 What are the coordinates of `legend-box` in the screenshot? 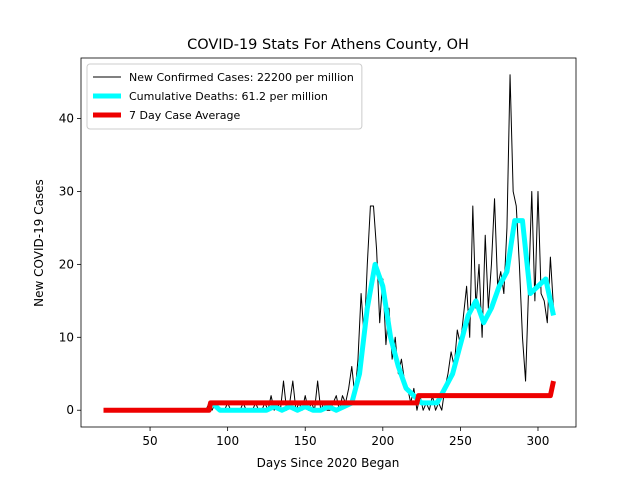 It's located at (224, 96).